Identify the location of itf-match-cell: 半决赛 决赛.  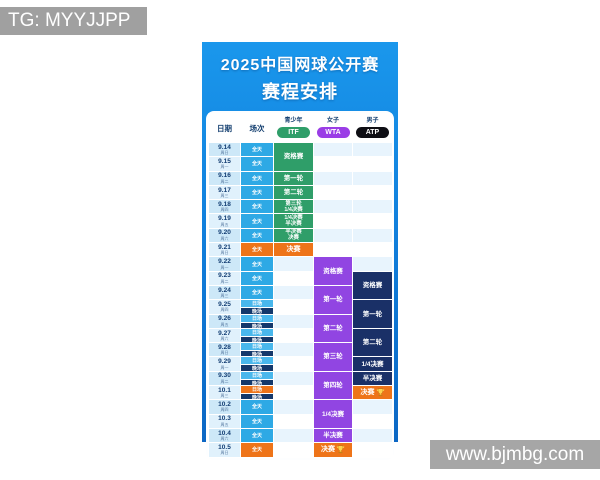
(293, 235).